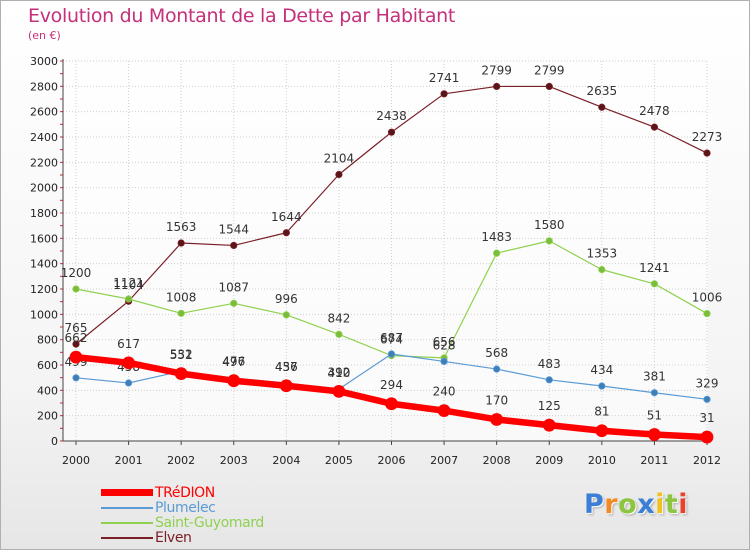 The image size is (750, 550). I want to click on data-label: 392, so click(338, 372).